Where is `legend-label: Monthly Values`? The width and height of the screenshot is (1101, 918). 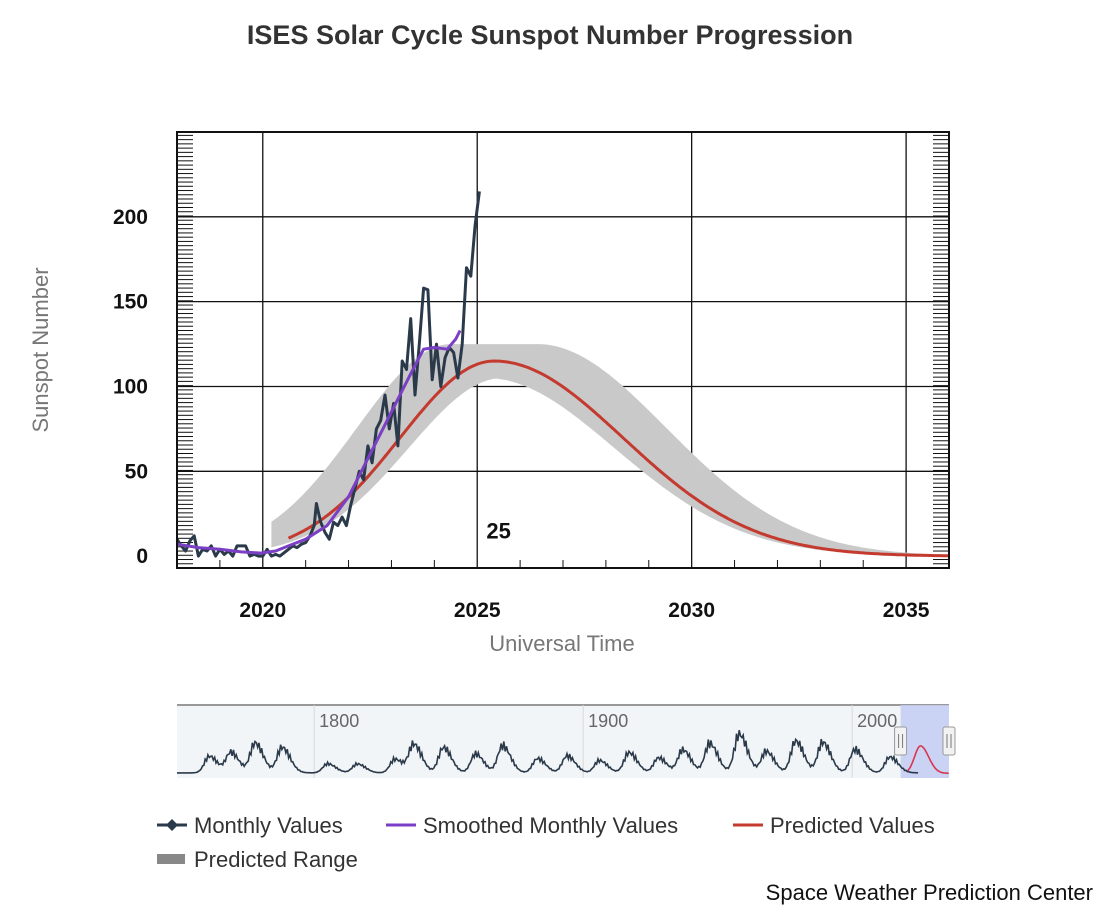
legend-label: Monthly Values is located at coordinates (268, 825).